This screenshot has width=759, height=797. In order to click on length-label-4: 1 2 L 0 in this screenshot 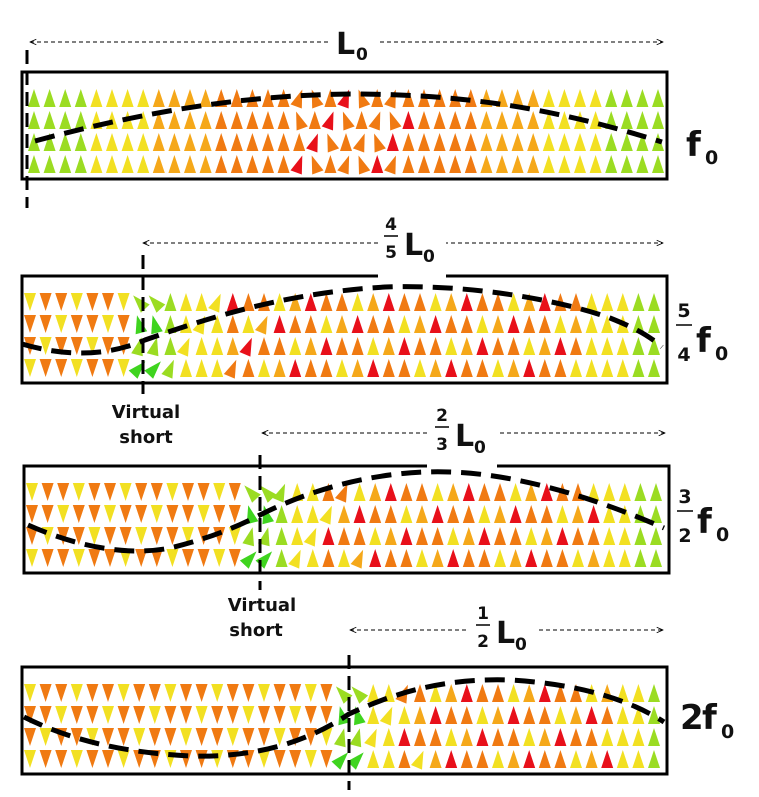, I will do `click(501, 629)`.